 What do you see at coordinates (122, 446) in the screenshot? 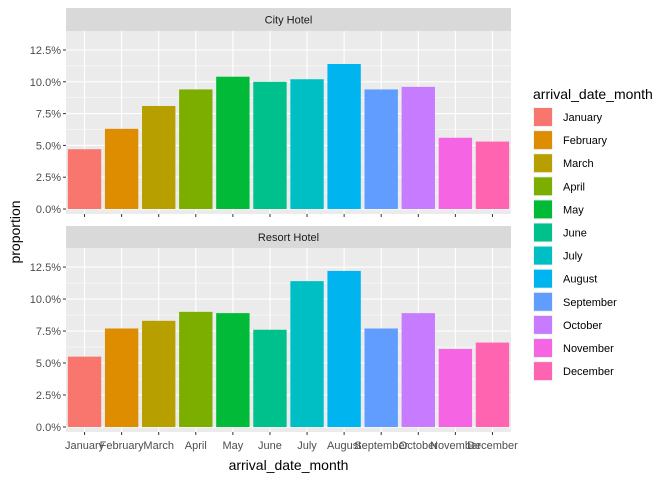
I see `x-tick-label: February` at bounding box center [122, 446].